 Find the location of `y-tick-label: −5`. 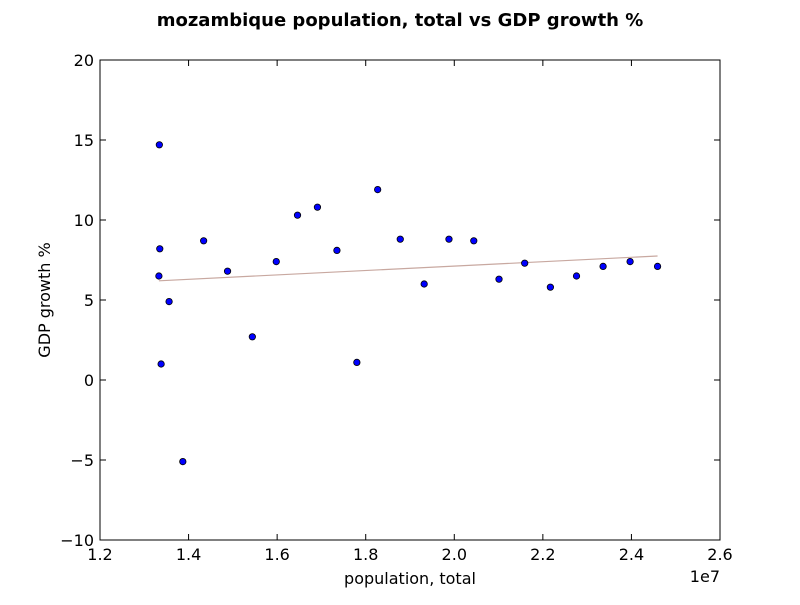

y-tick-label: −5 is located at coordinates (82, 460).